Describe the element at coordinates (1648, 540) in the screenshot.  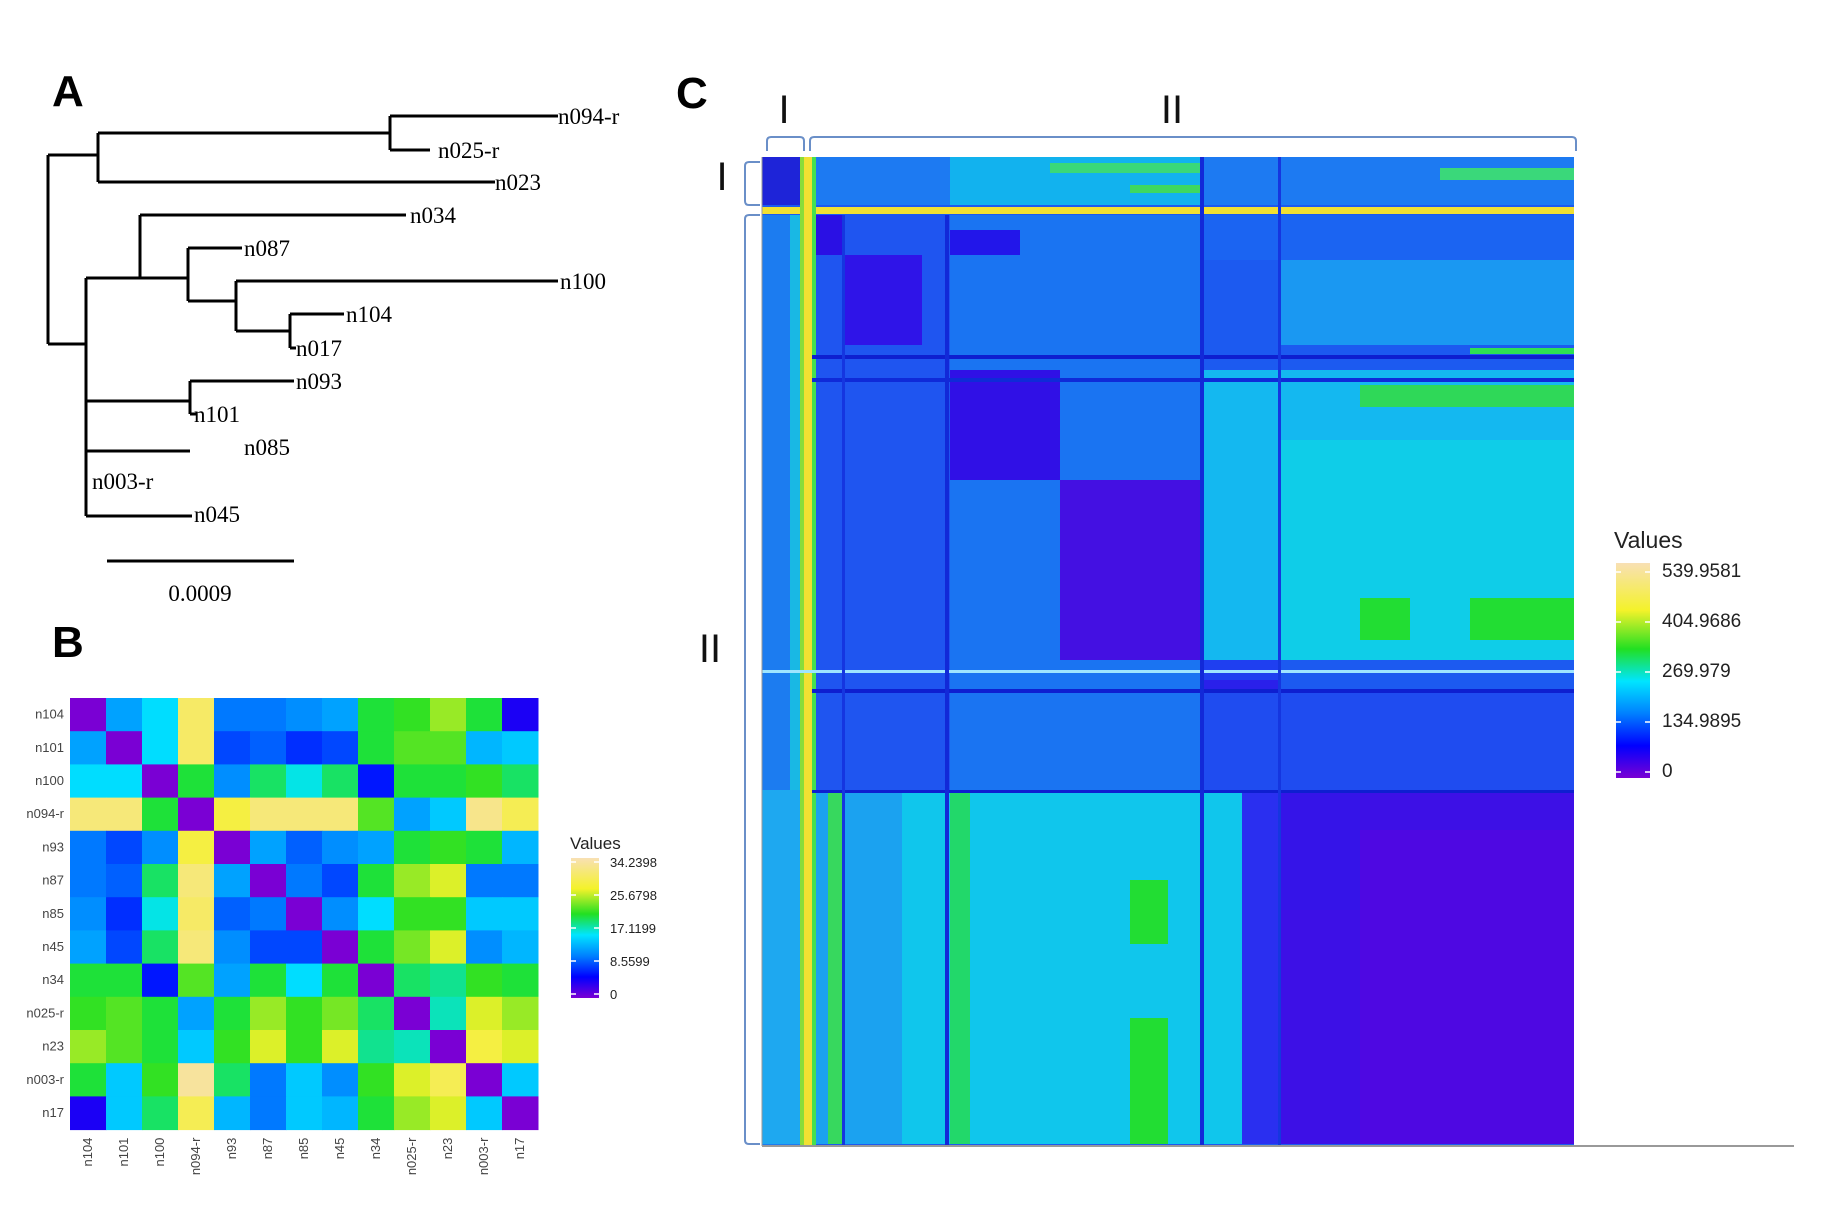
I see `legend-c-title: Values` at that location.